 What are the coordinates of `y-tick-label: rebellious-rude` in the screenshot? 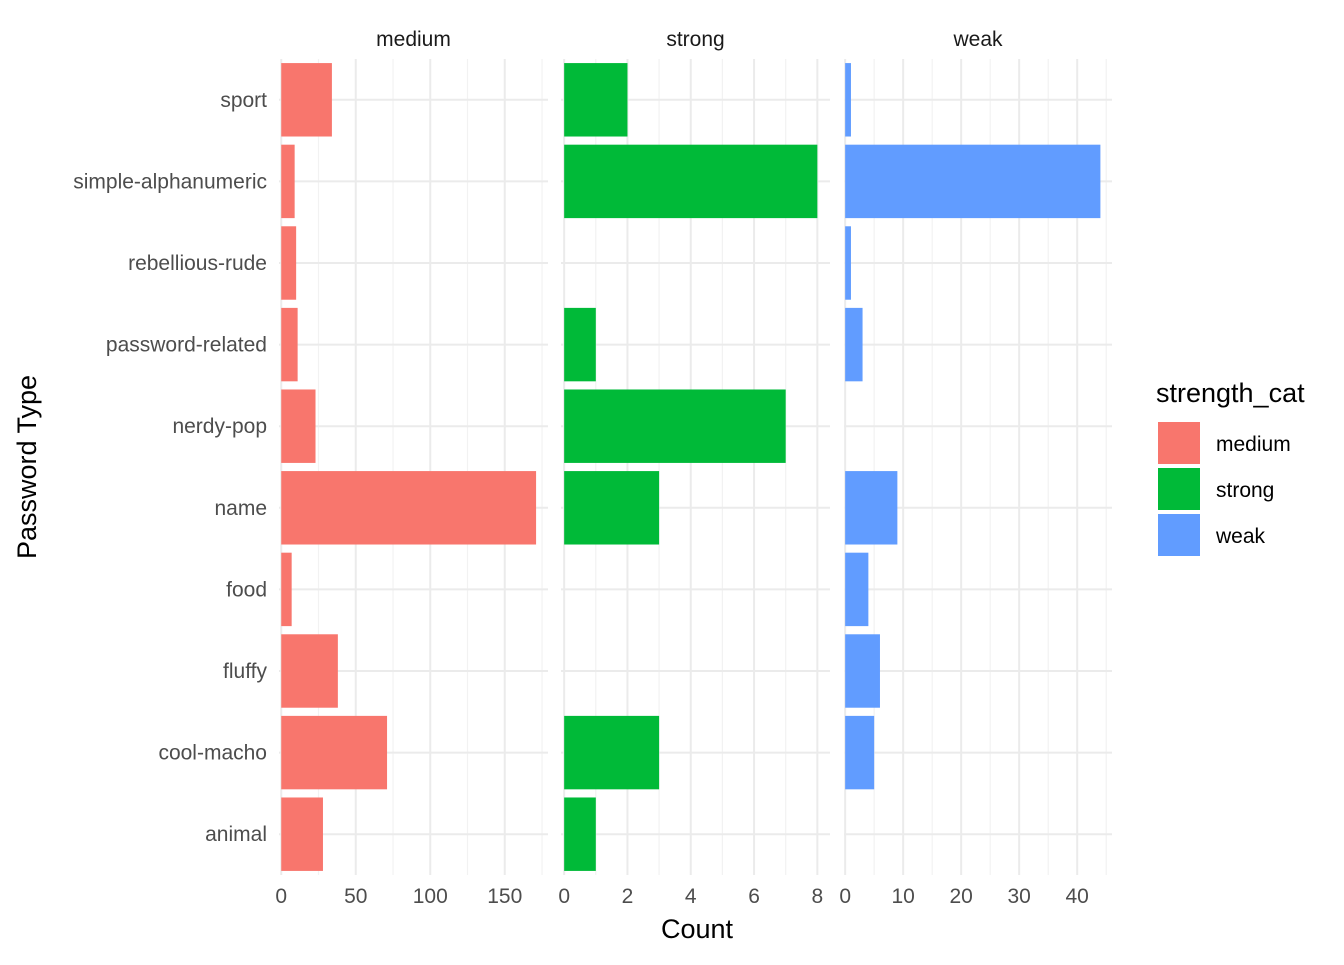 It's located at (197, 263).